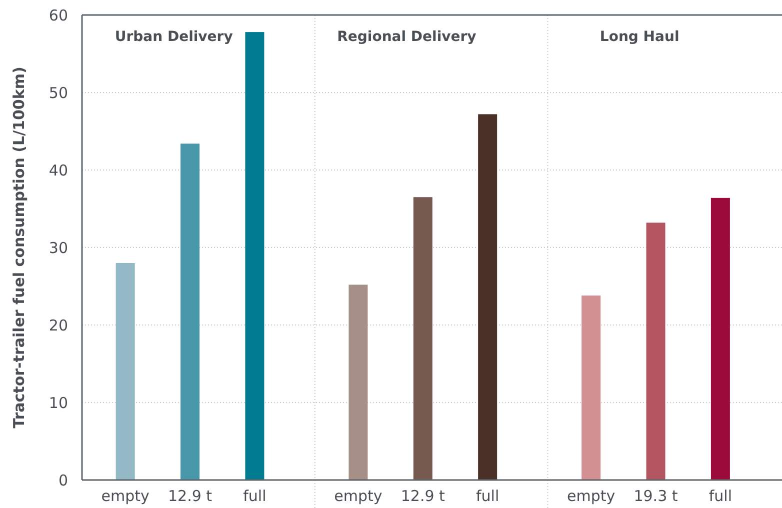 Image resolution: width=782 pixels, height=508 pixels. I want to click on y-tick-label: 60, so click(58, 15).